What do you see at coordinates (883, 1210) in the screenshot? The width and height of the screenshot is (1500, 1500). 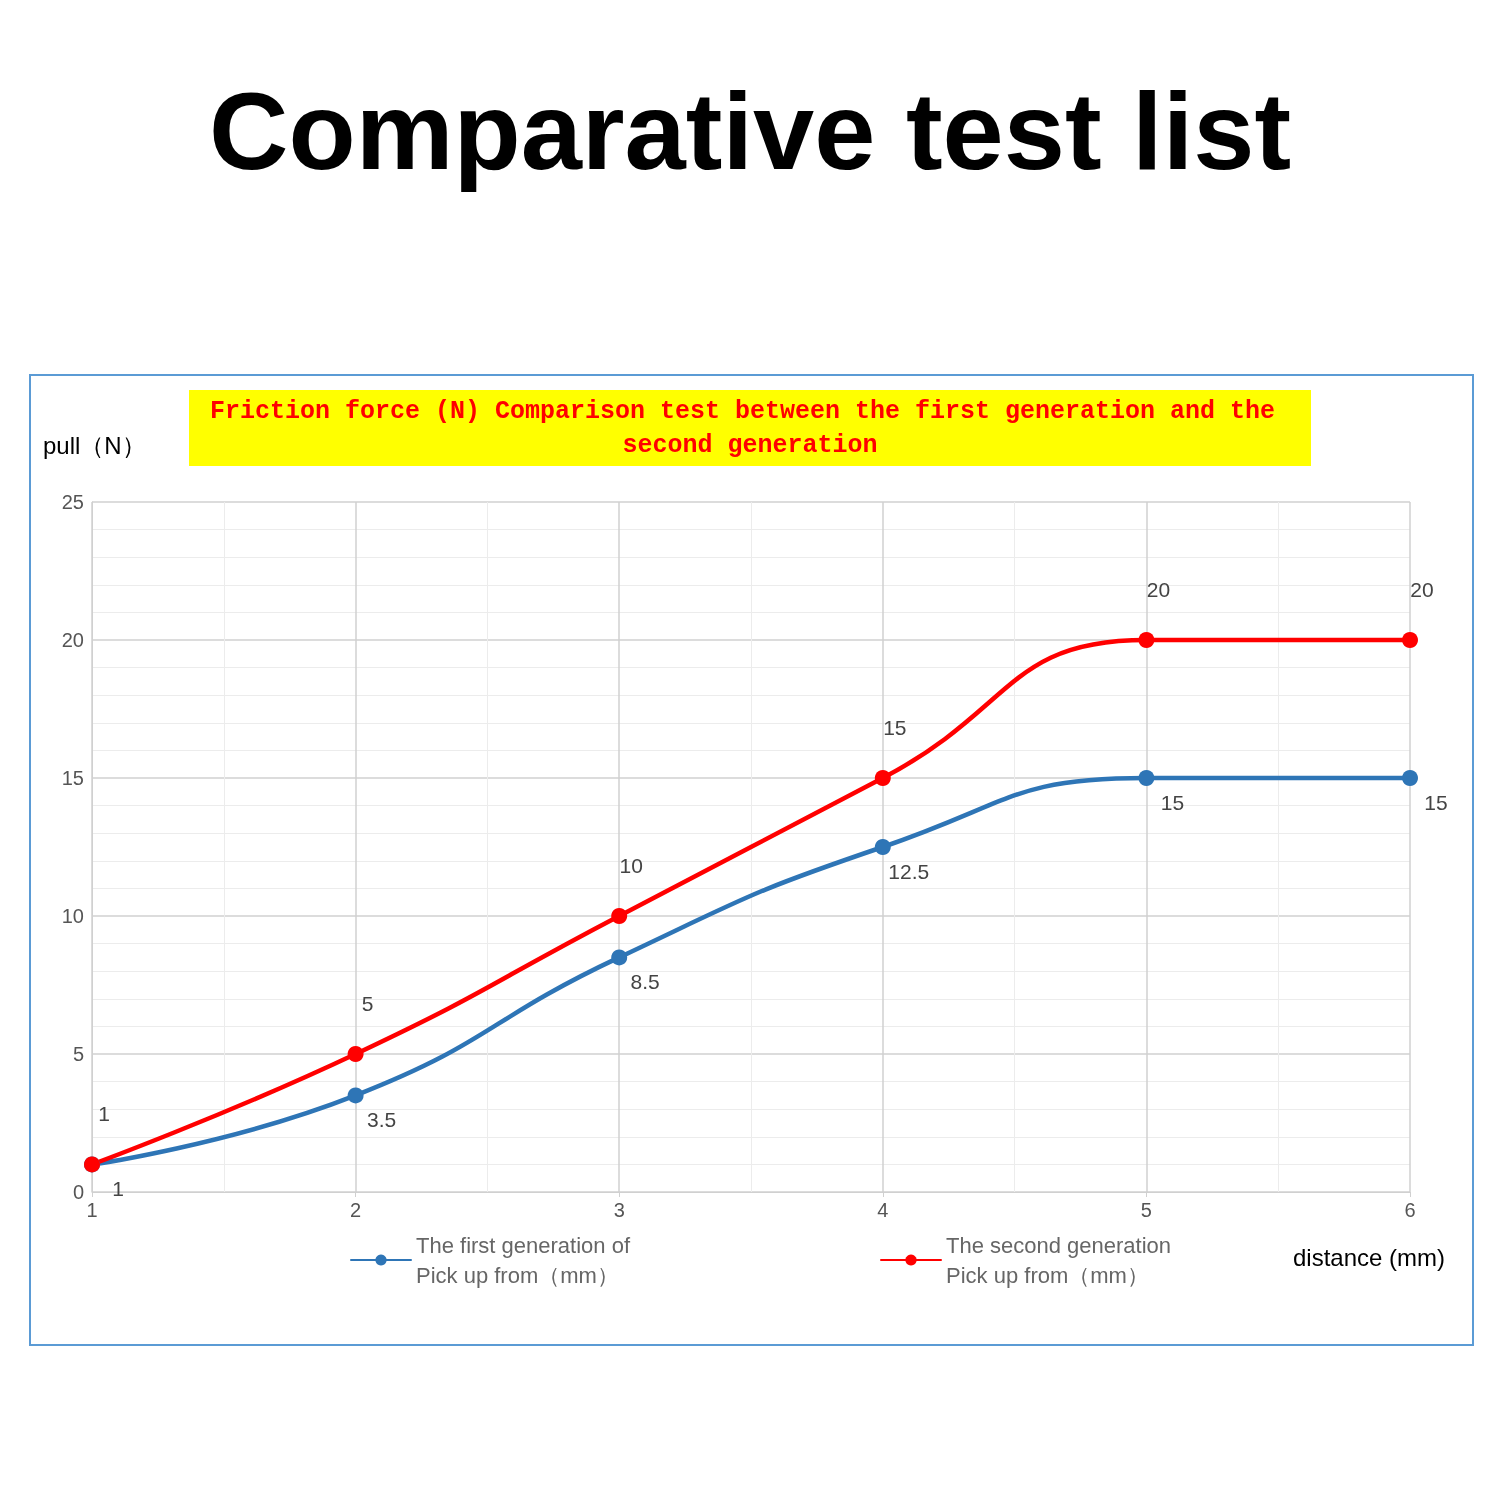 I see `x-tick-label: 4` at bounding box center [883, 1210].